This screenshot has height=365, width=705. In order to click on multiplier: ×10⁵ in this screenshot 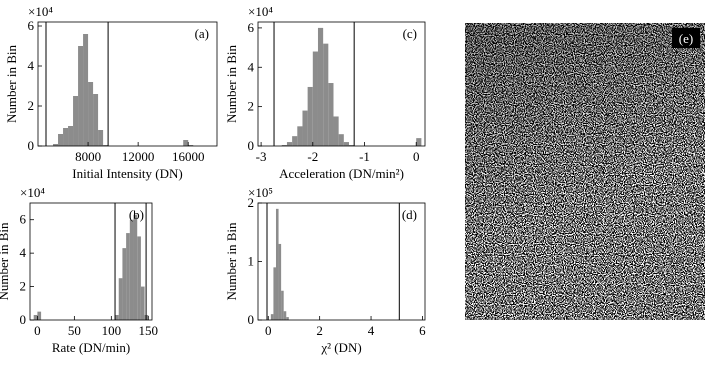, I will do `click(260, 192)`.